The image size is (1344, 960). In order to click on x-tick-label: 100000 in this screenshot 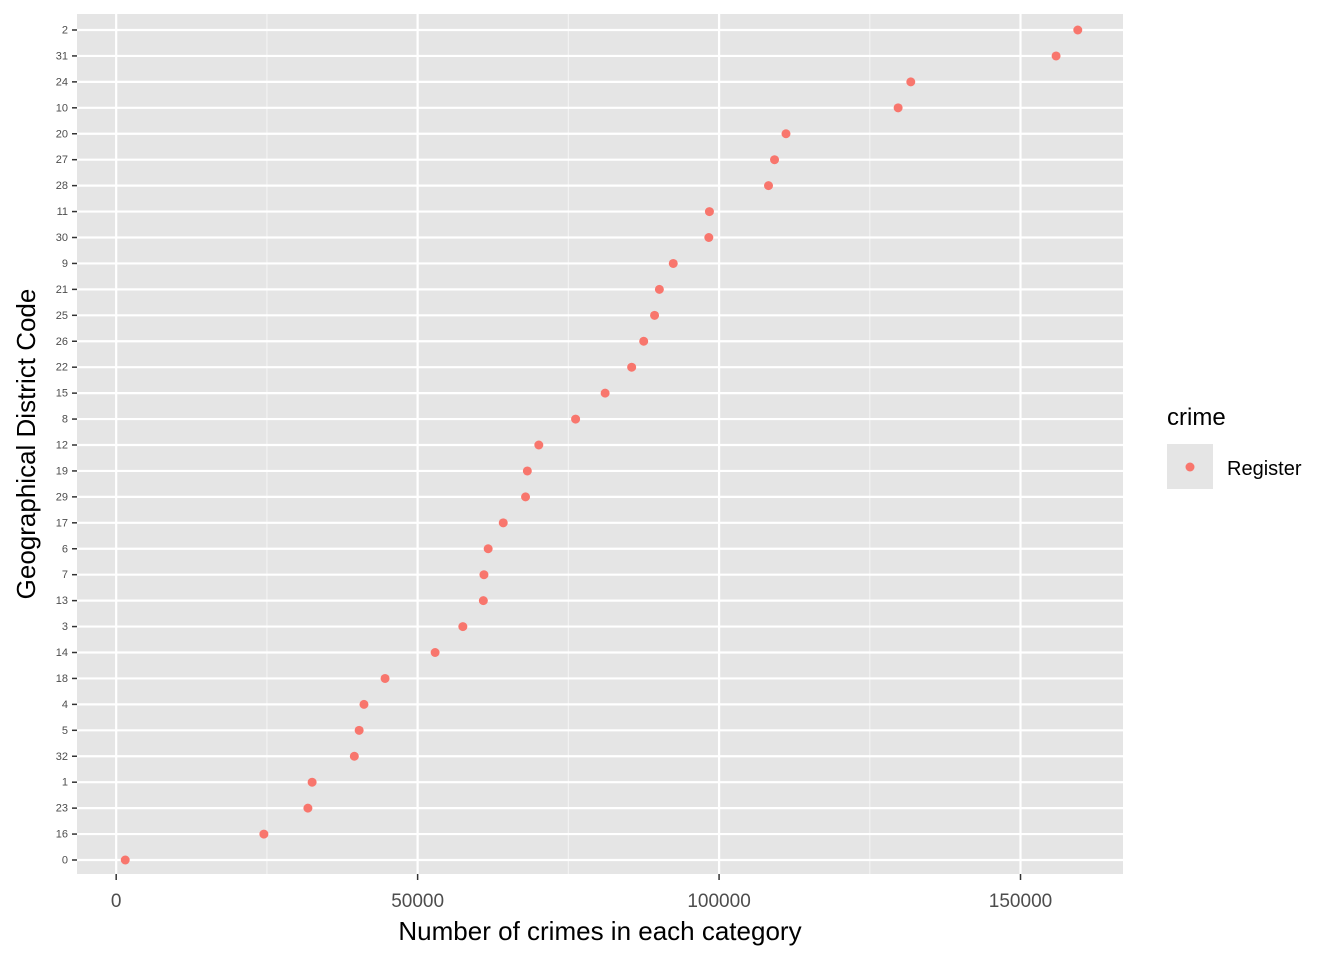, I will do `click(718, 901)`.